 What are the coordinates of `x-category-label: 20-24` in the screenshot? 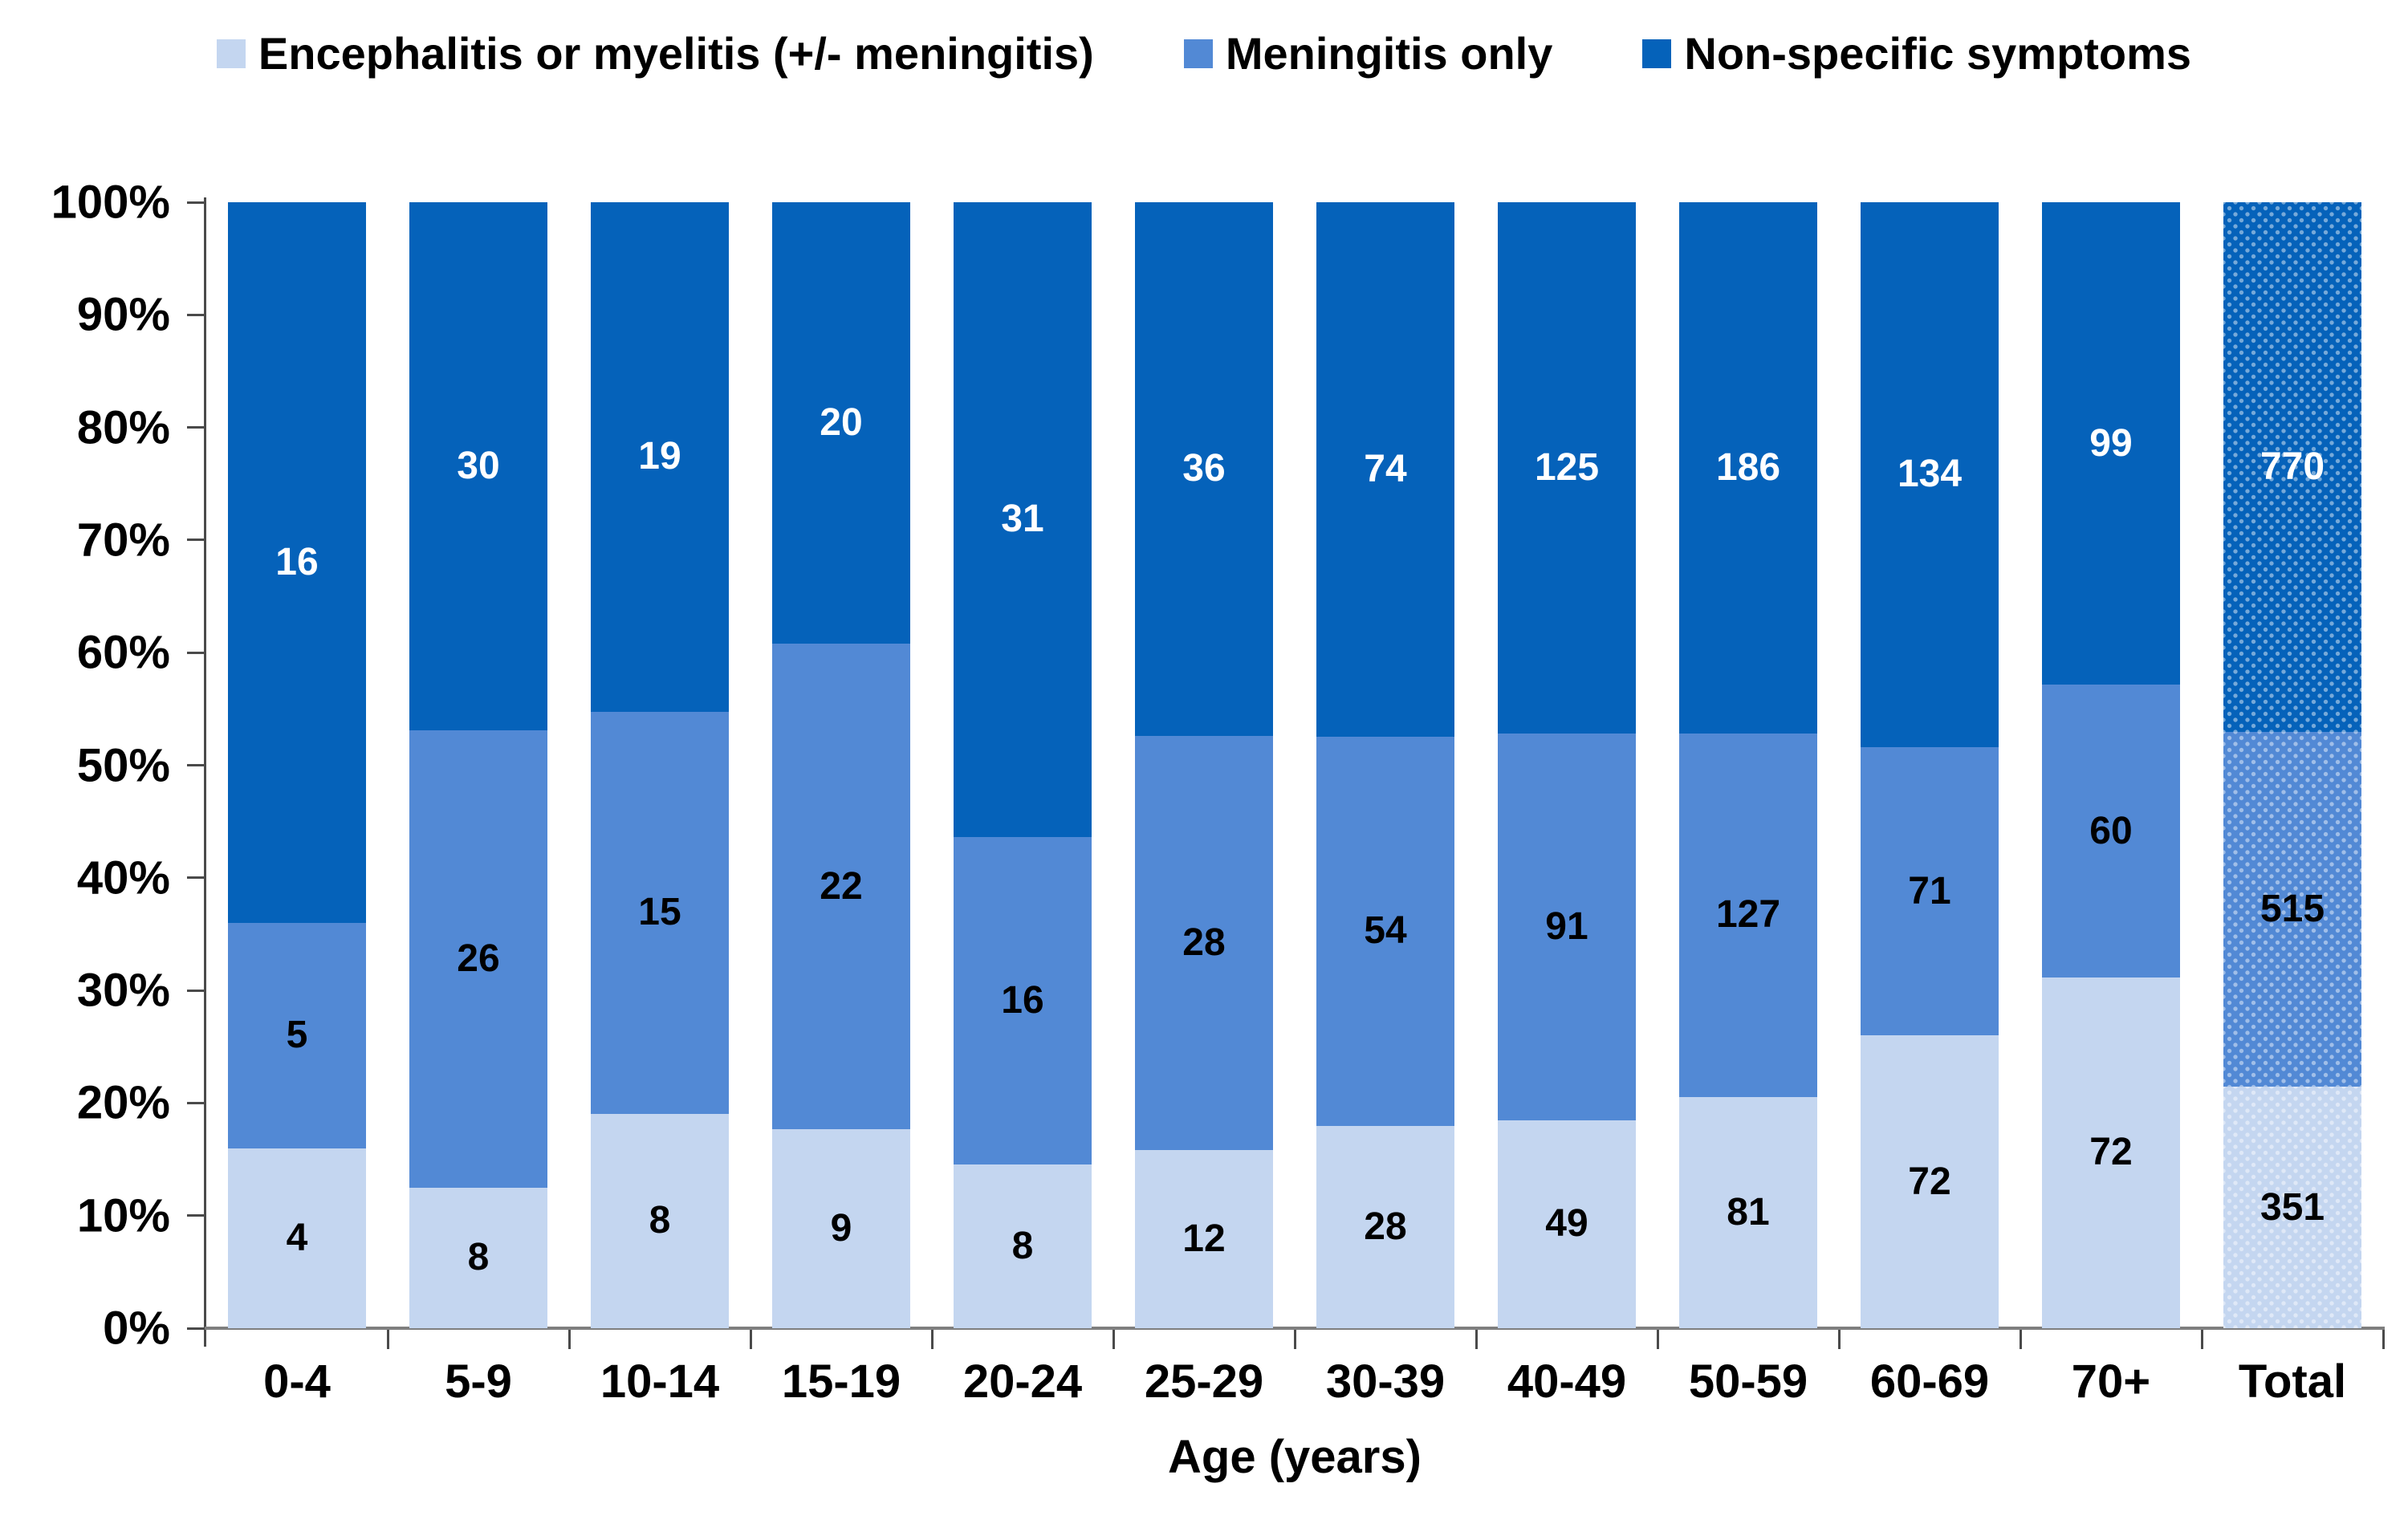 It's located at (1023, 1381).